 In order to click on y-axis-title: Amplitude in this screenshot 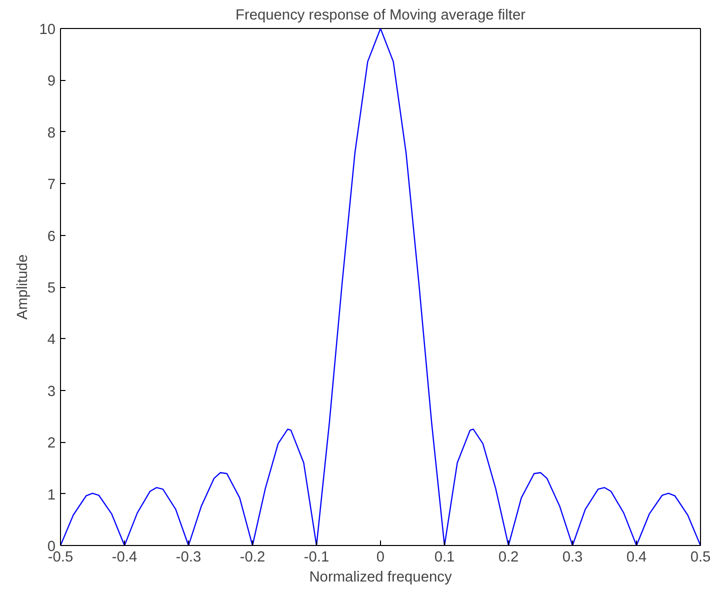, I will do `click(23, 287)`.